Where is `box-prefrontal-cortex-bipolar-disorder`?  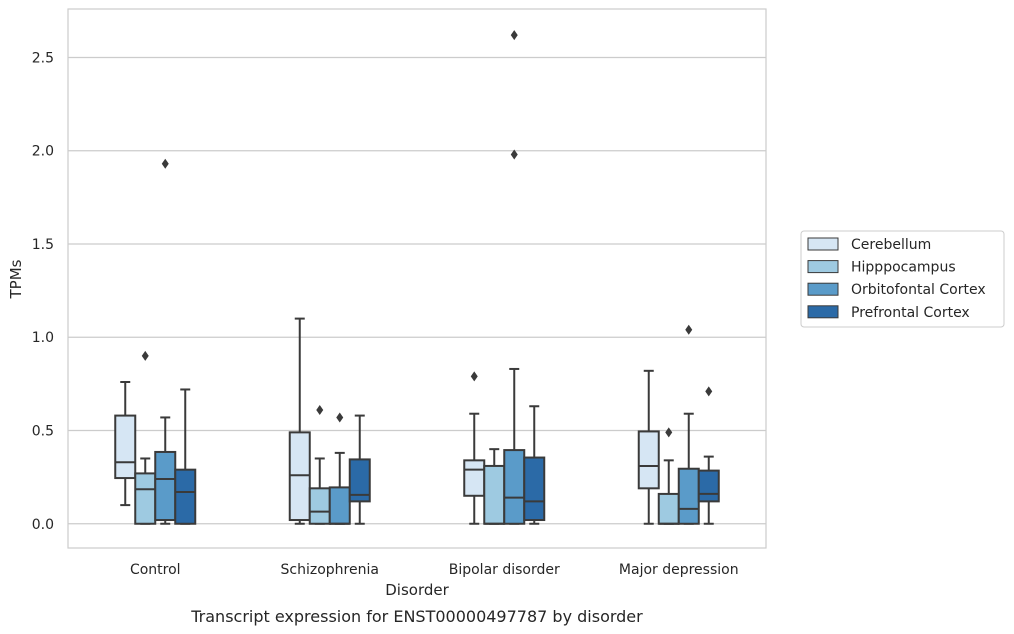 box-prefrontal-cortex-bipolar-disorder is located at coordinates (534, 465).